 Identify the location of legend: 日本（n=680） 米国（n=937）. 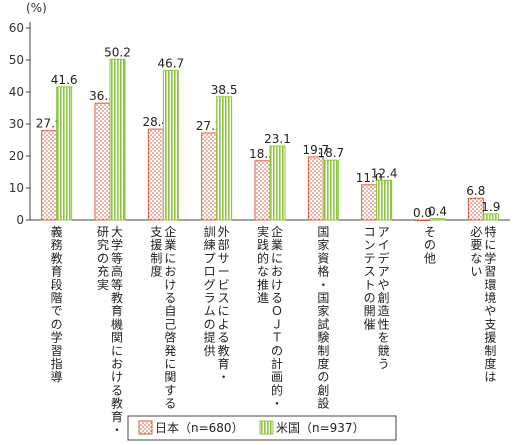
(262, 428).